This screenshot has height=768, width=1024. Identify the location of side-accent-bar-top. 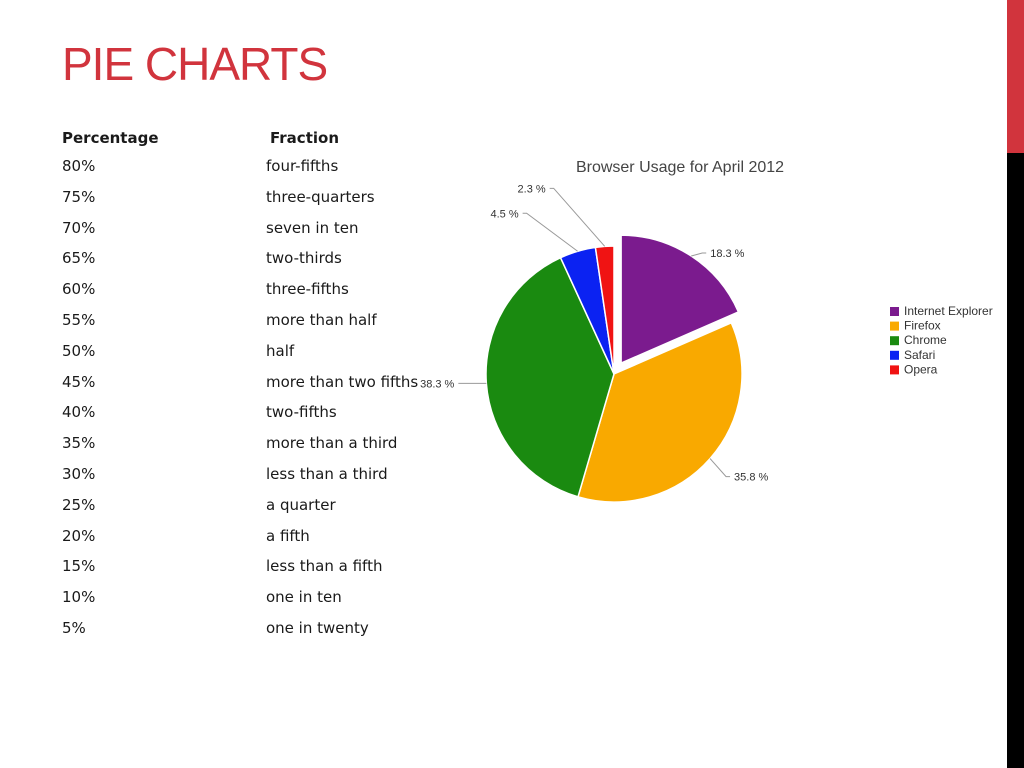
(1015, 76).